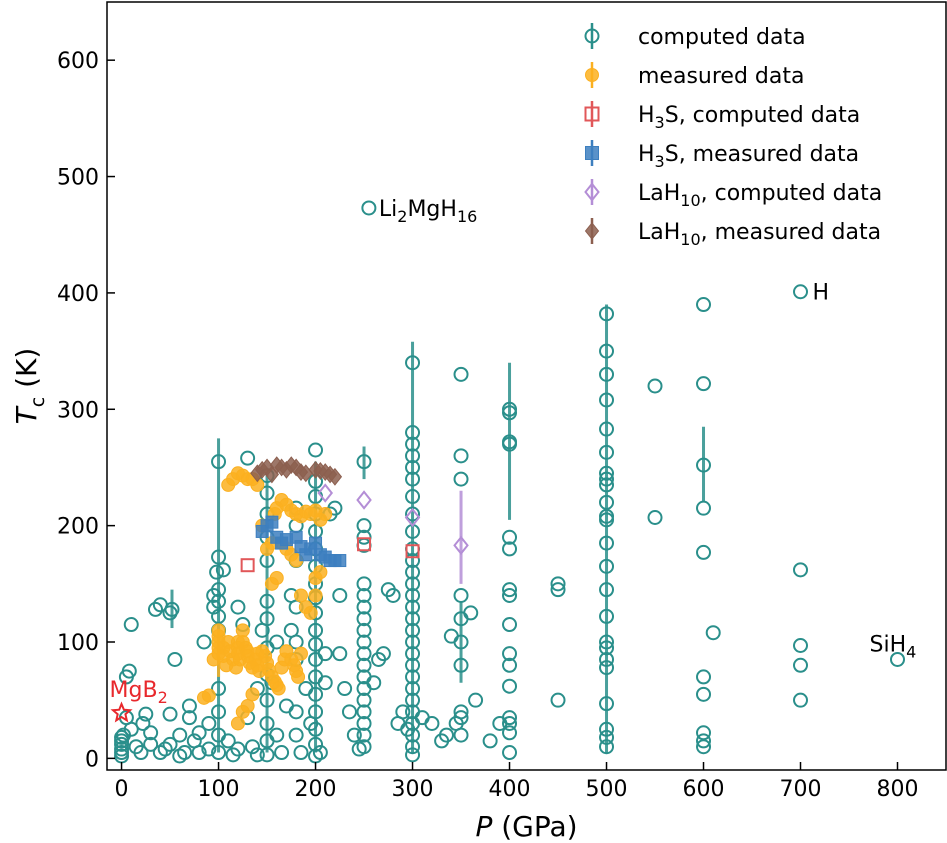 The height and width of the screenshot is (843, 947). I want to click on legend-label-2: H3S, computed data, so click(749, 117).